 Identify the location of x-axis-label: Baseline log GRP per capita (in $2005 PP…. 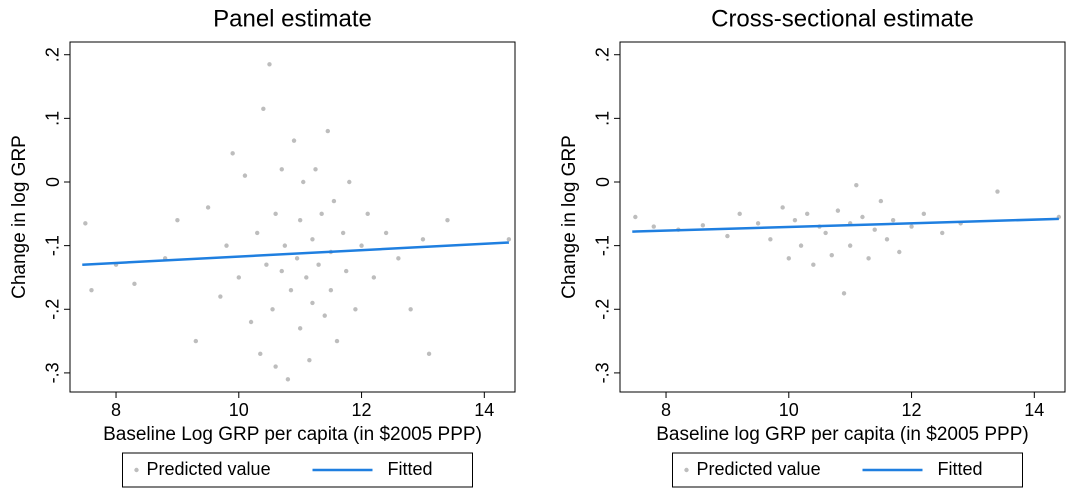
(842, 434).